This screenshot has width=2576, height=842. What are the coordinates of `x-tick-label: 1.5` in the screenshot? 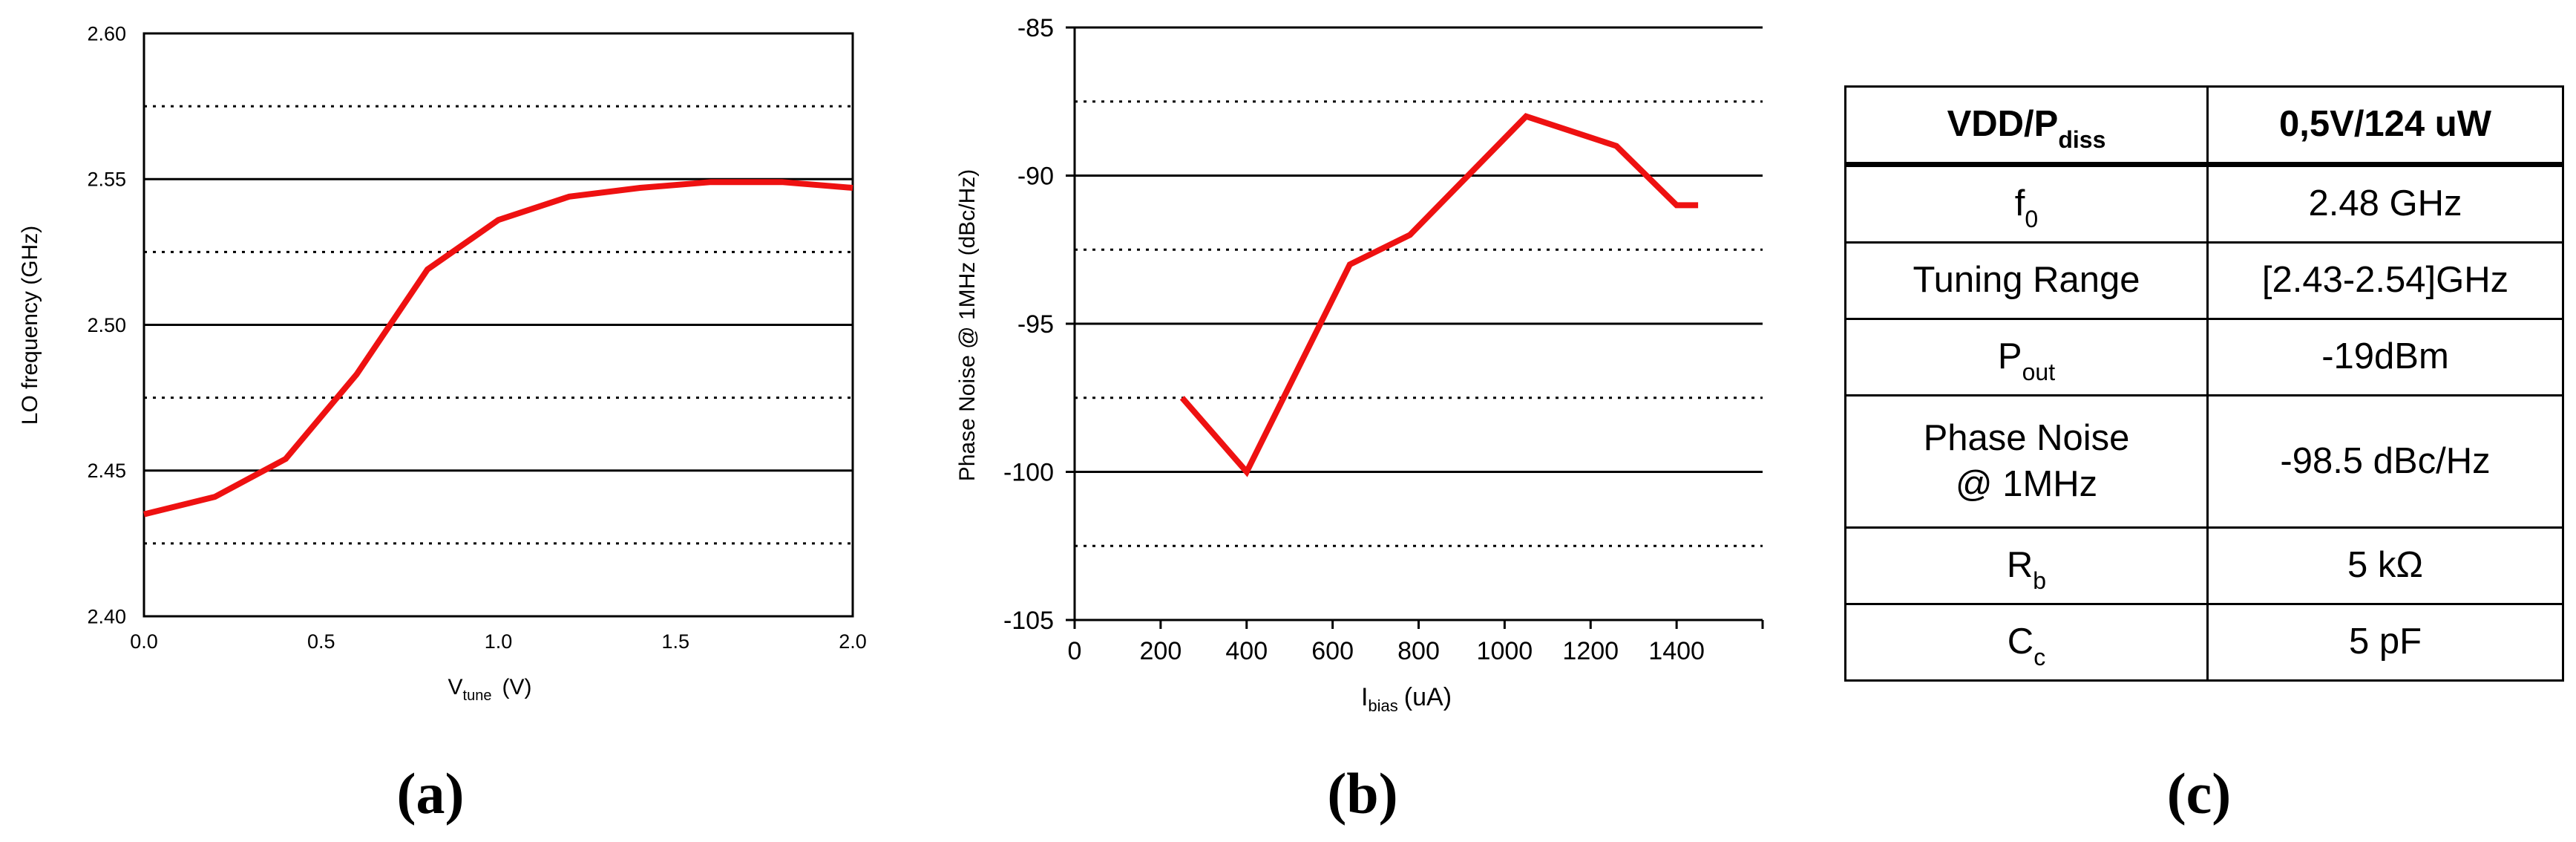 It's located at (675, 641).